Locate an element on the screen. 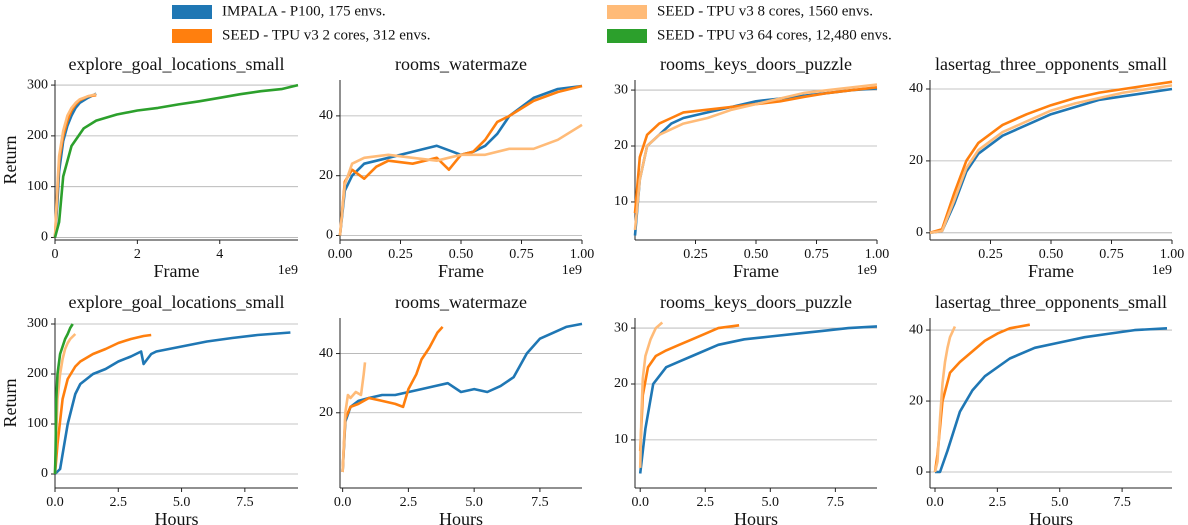  x-tick-label: 0.00 is located at coordinates (340, 254).